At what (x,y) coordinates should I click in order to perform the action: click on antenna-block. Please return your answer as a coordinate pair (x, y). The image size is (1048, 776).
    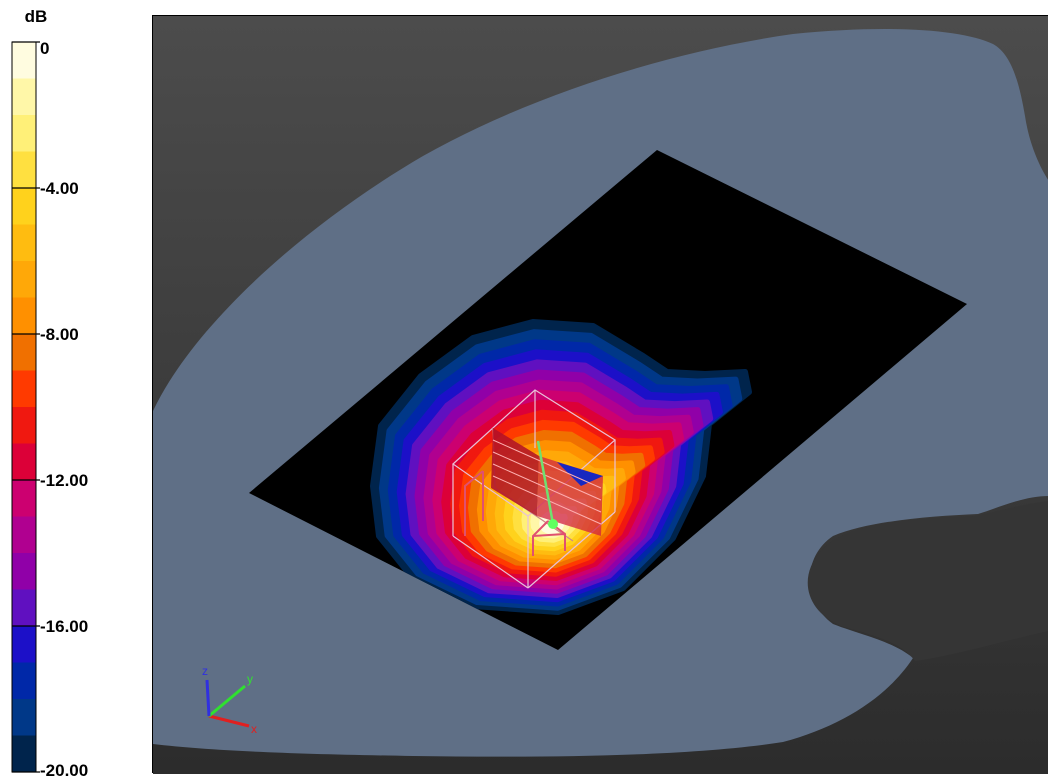
    Looking at the image, I should click on (547, 482).